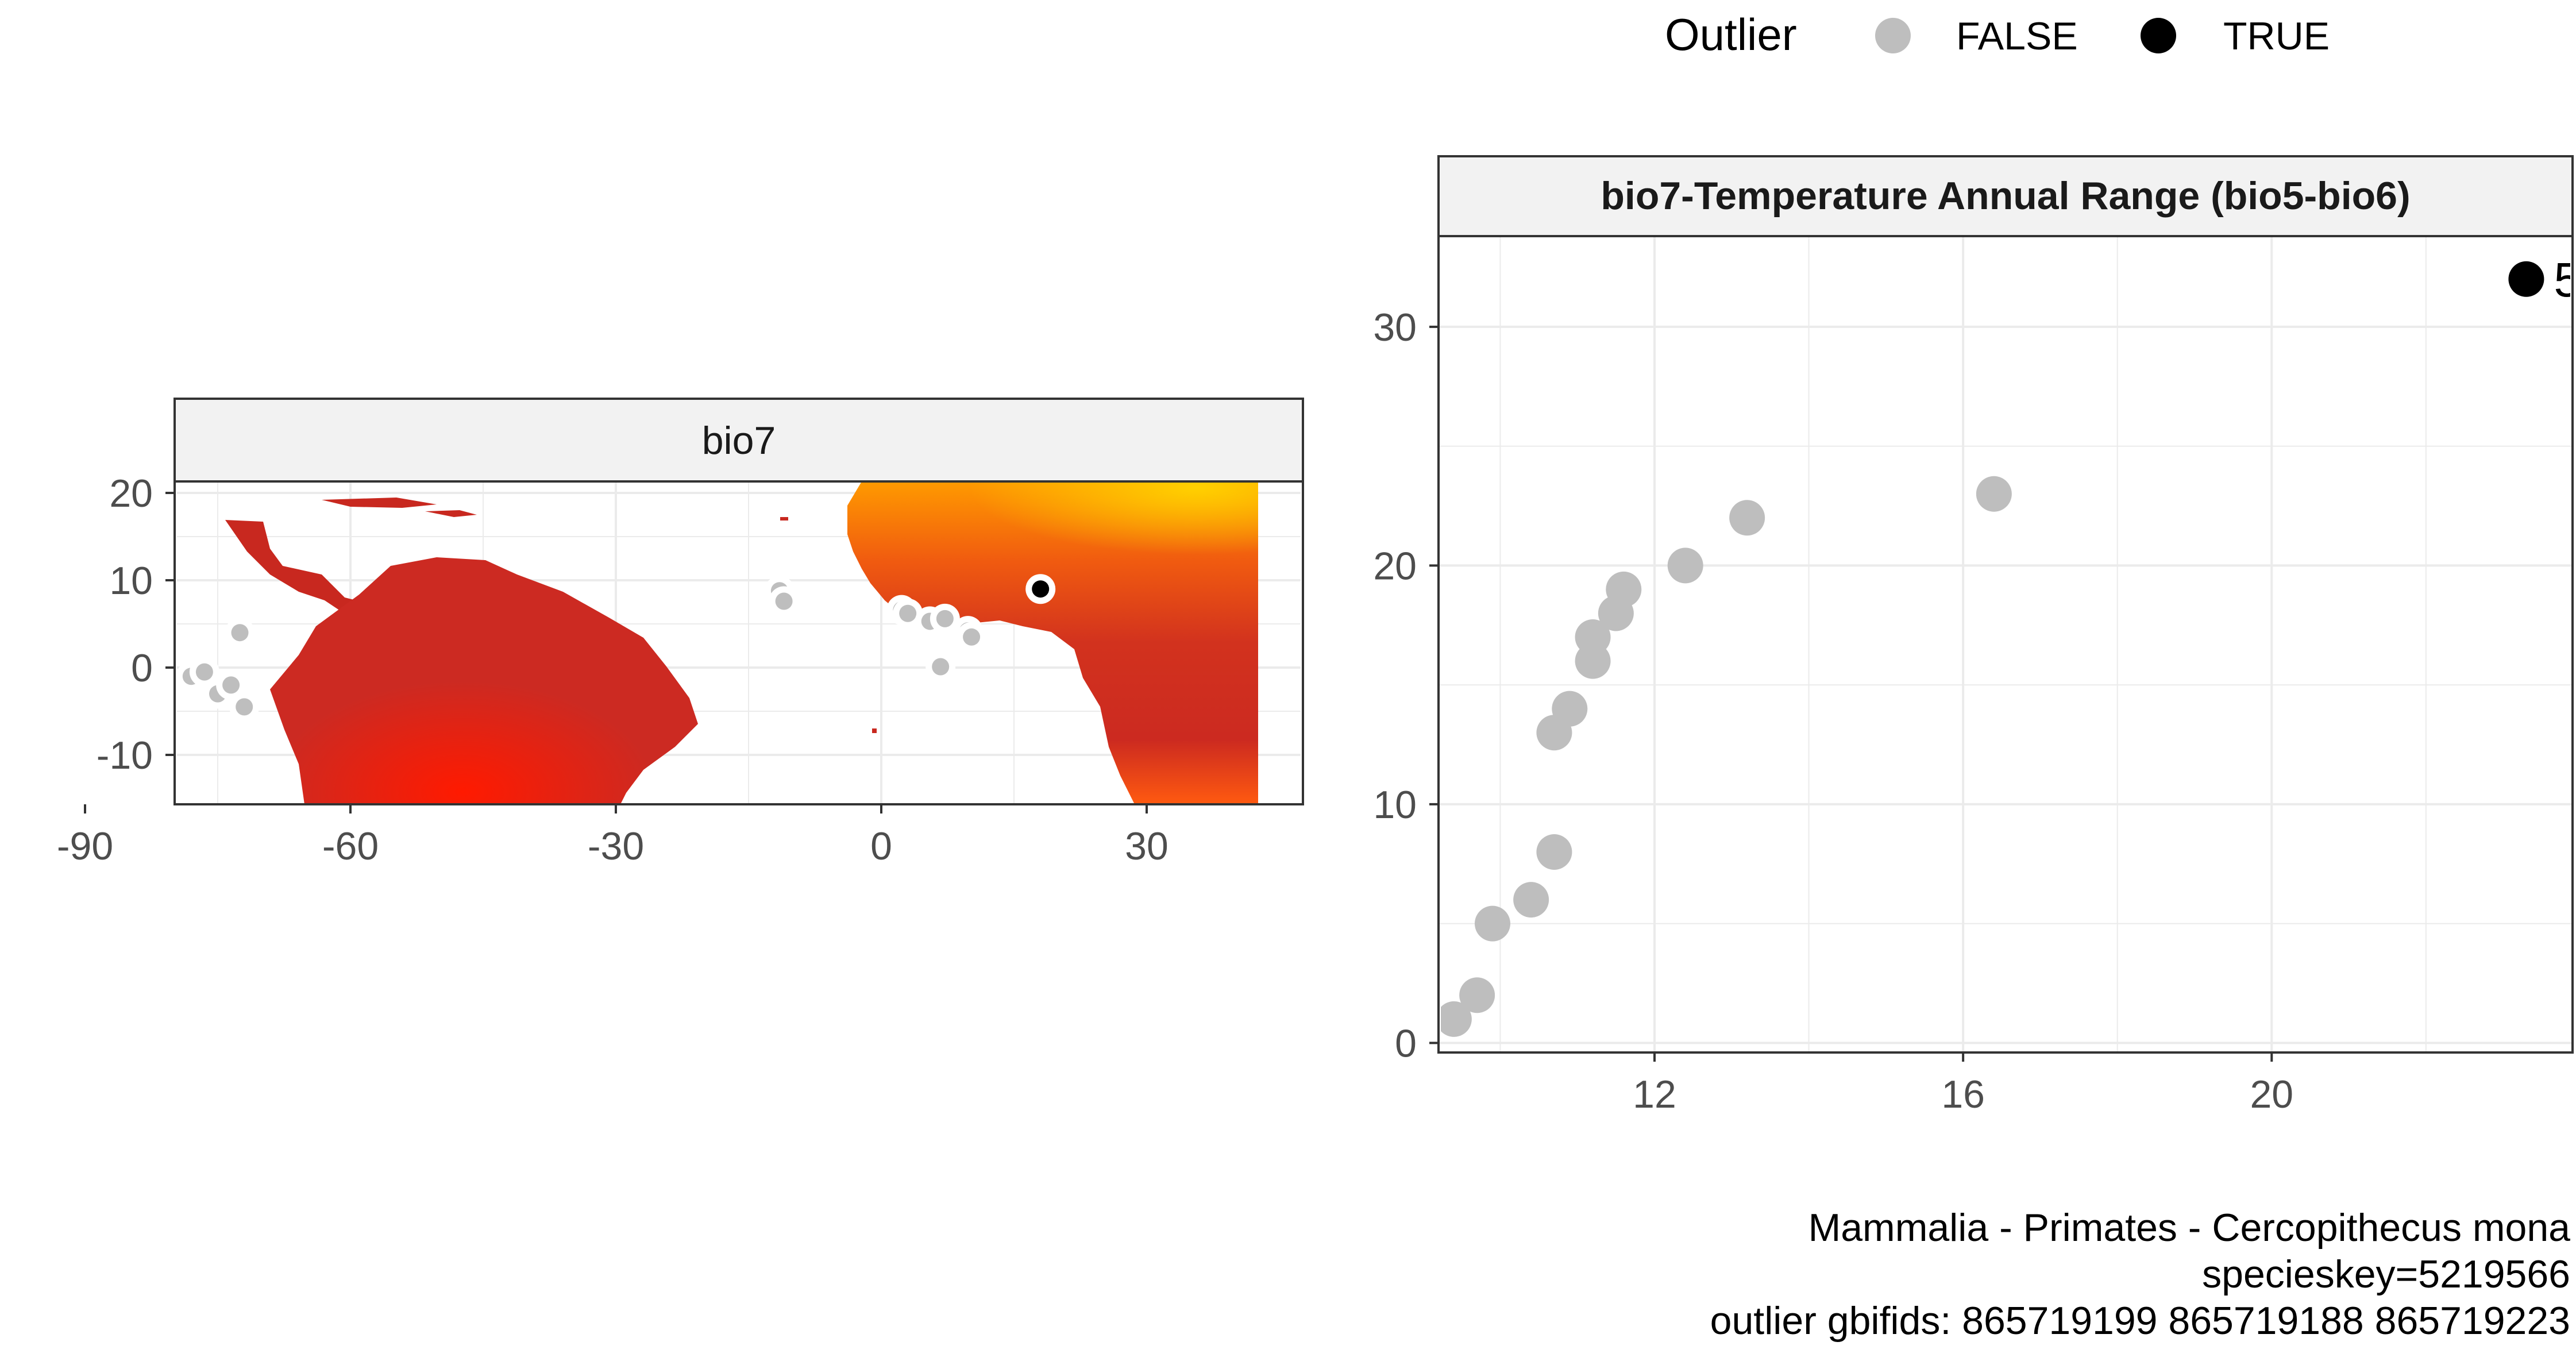 This screenshot has height=1361, width=2576. Describe the element at coordinates (1052, 542) in the screenshot. I see `sahel-highlight` at that location.